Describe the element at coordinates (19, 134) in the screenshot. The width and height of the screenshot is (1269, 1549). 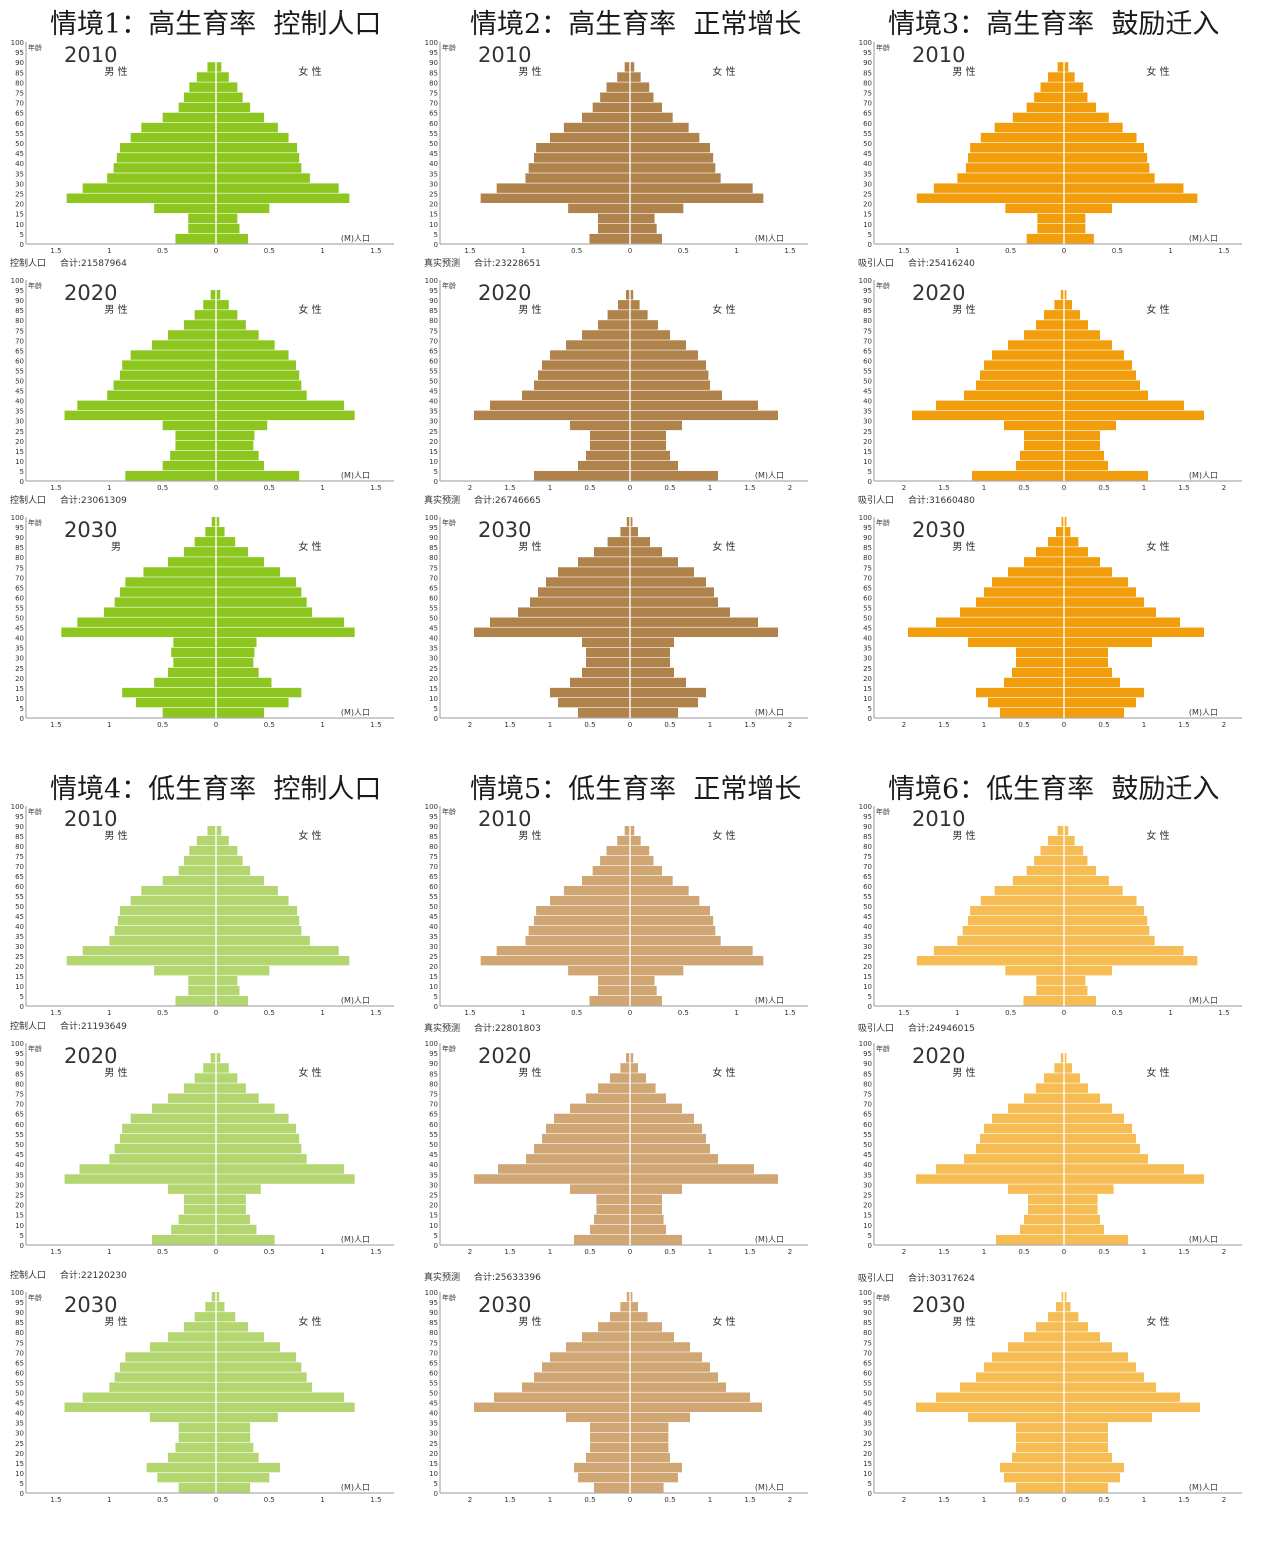
I see `age-tick-label: 55` at that location.